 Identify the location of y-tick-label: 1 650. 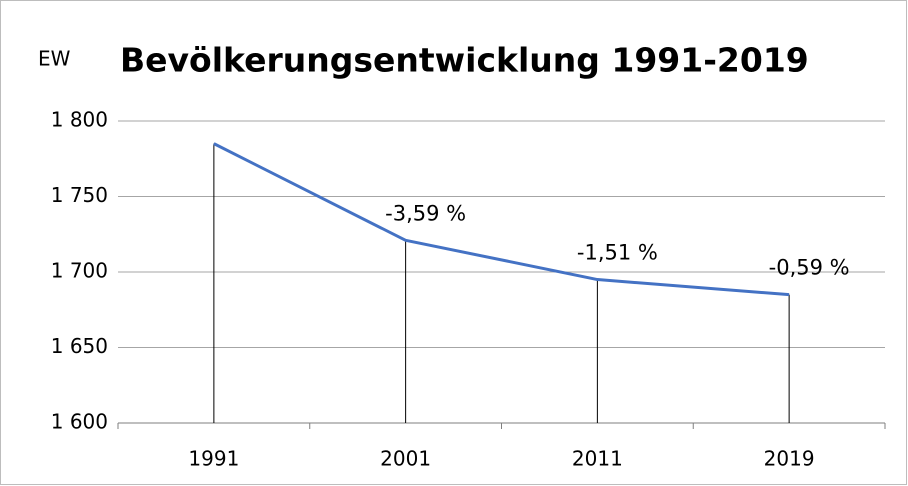
(79, 346).